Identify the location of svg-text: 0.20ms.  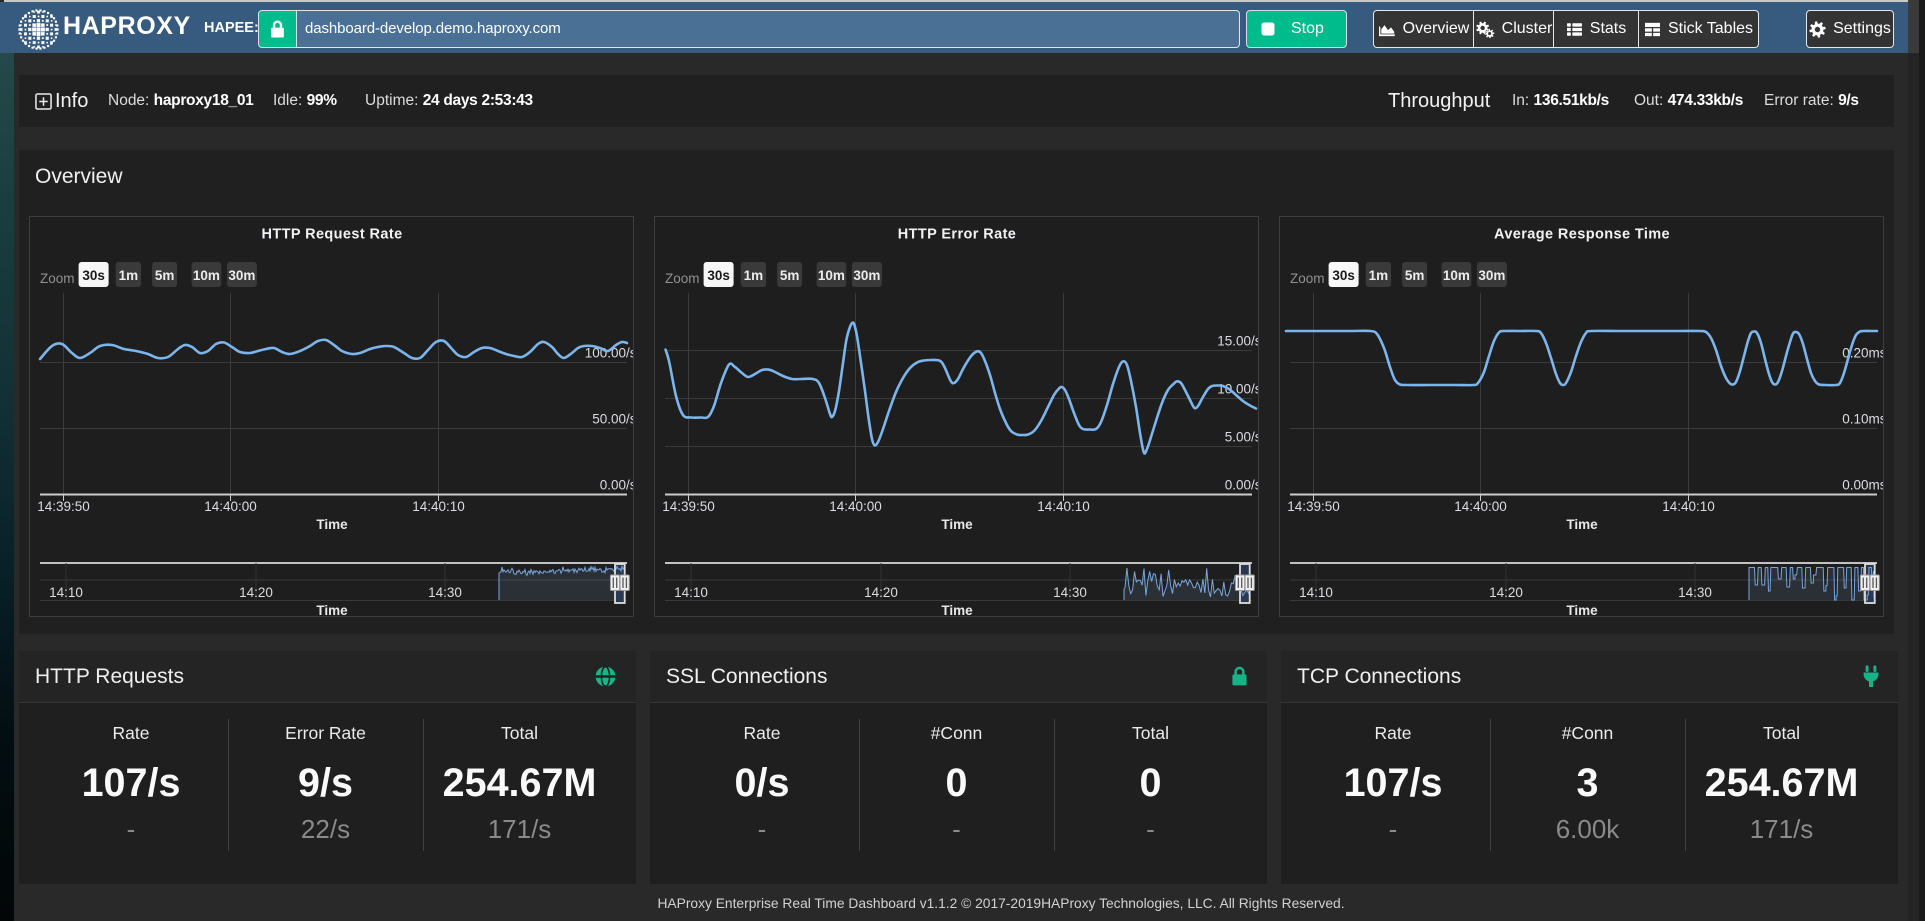
(1862, 353).